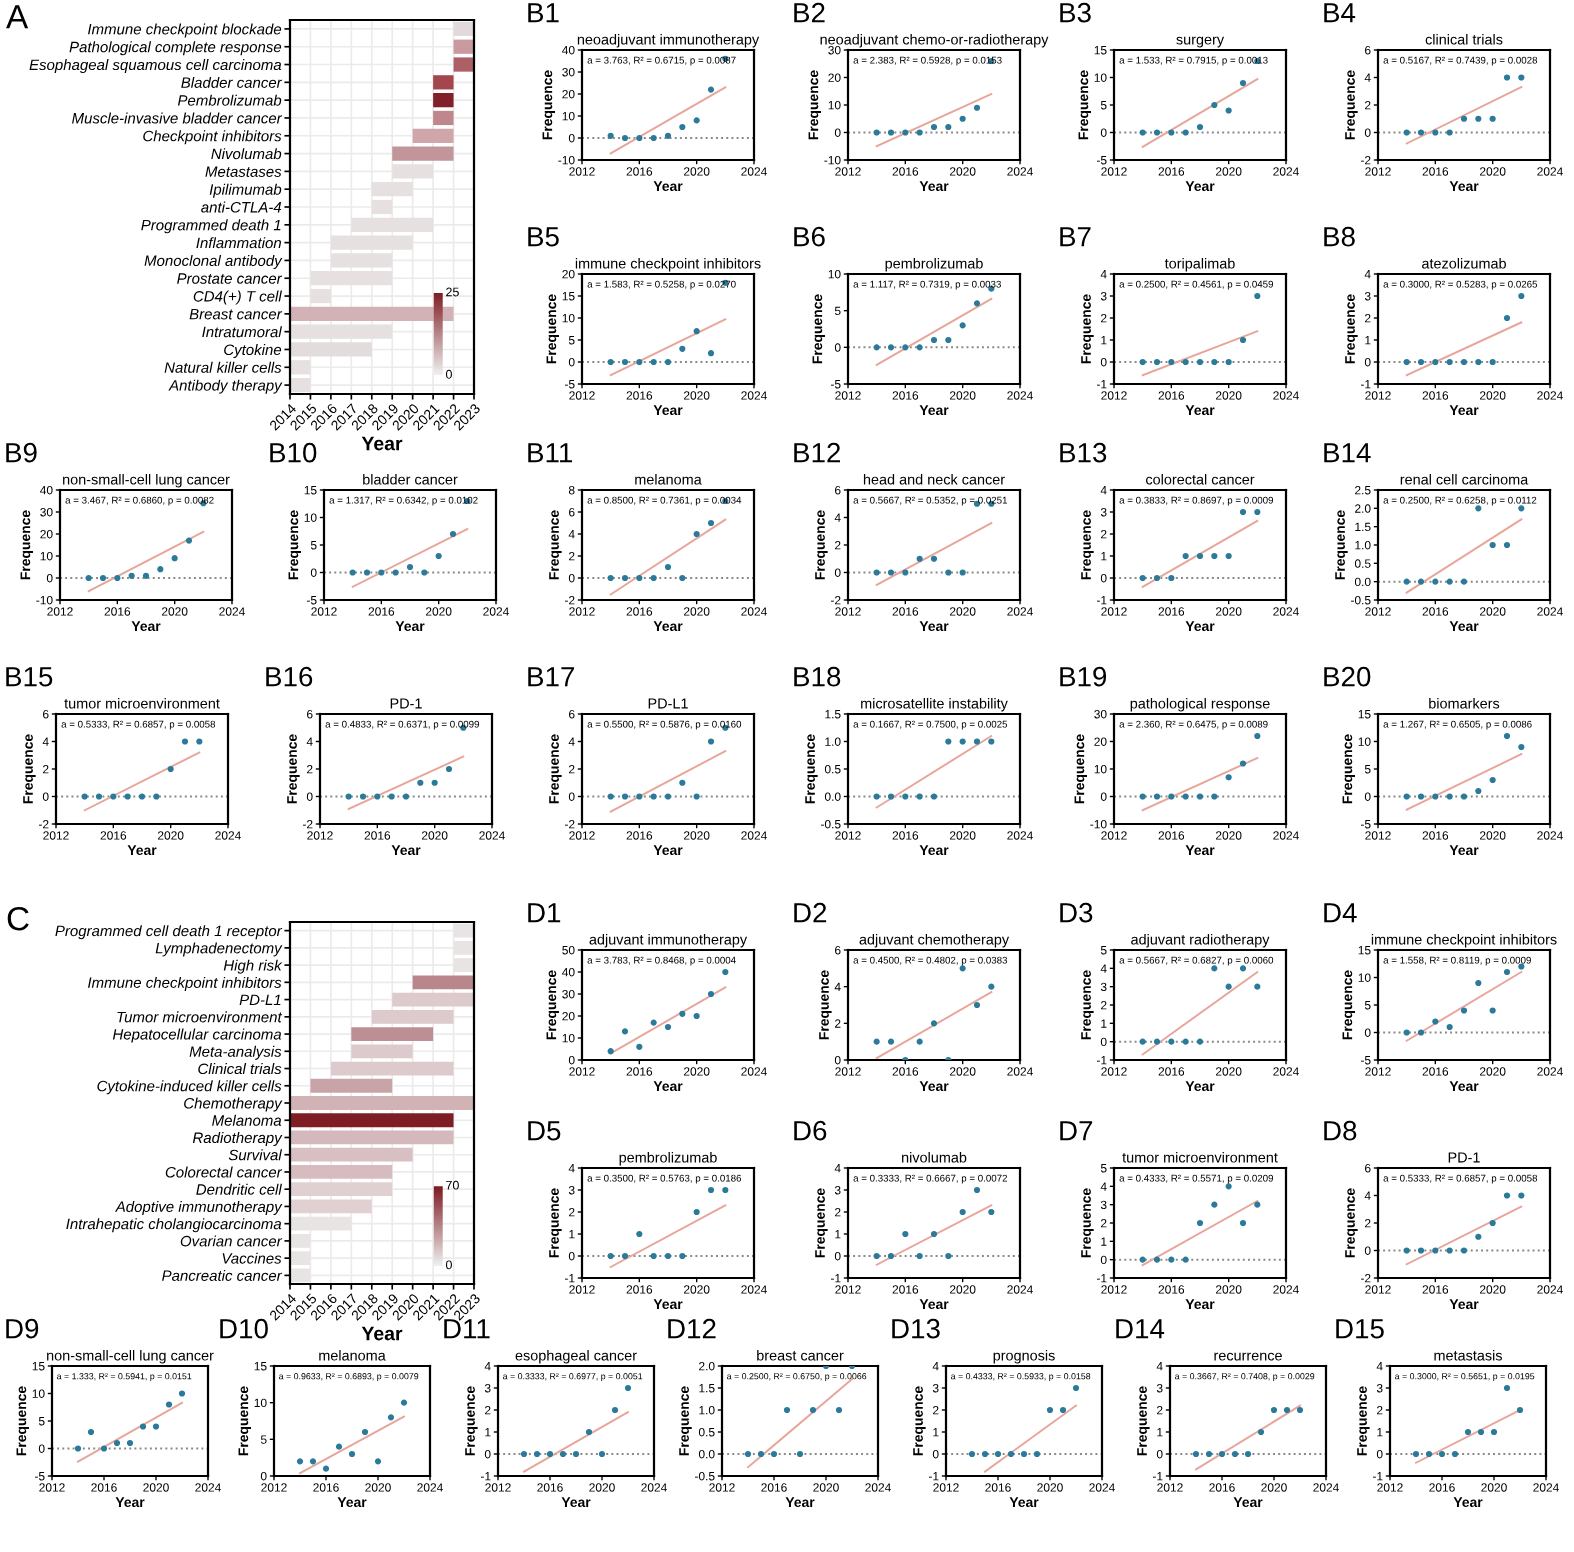  I want to click on text: B1, so click(543, 13).